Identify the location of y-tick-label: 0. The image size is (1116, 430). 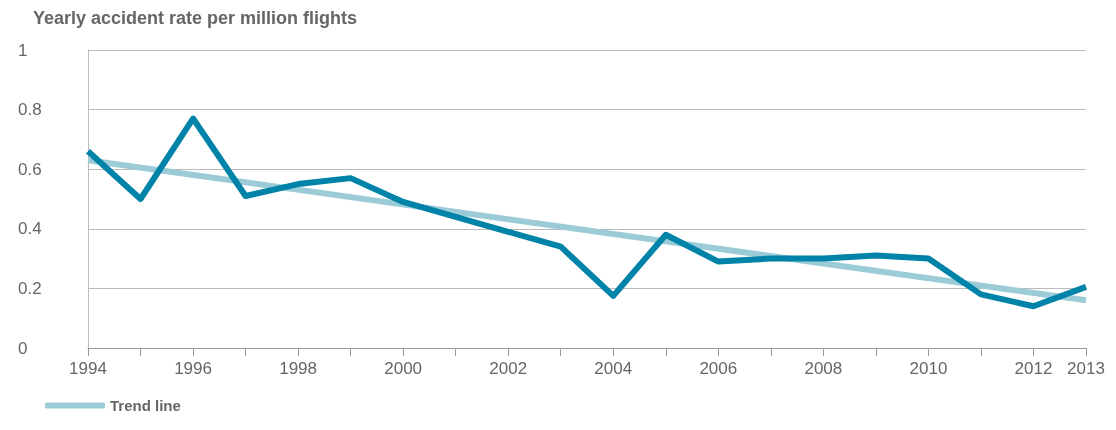
(23, 348).